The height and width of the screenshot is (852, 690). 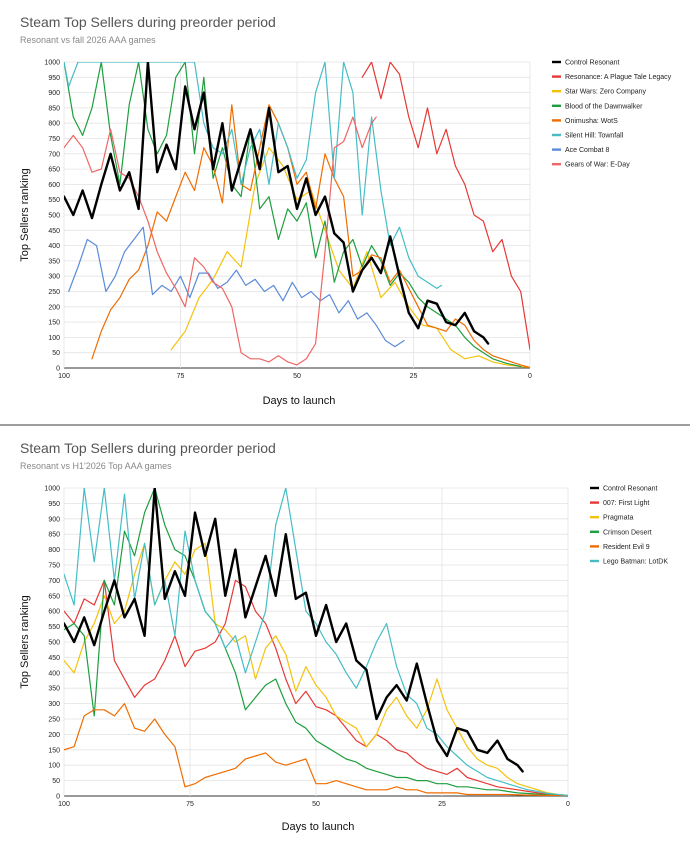 I want to click on chart-subtitle: Resonant vs H1'2026 Top AAA games, so click(x=96, y=466).